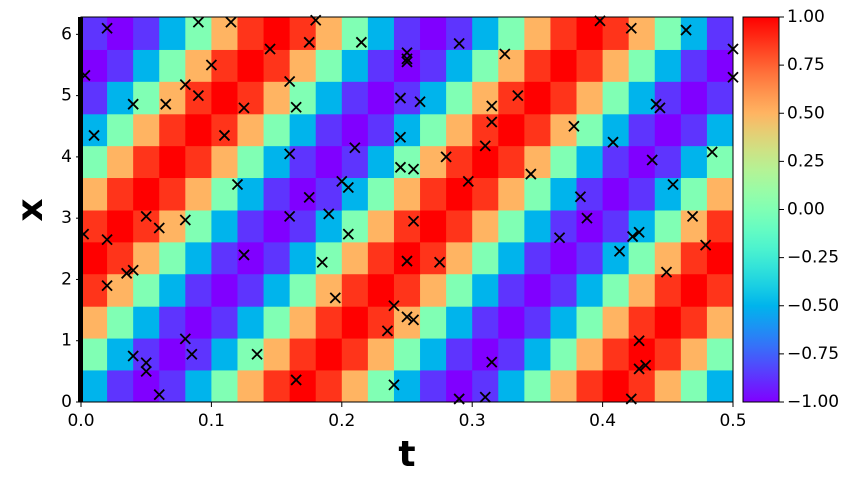 The width and height of the screenshot is (859, 488). Describe the element at coordinates (806, 161) in the screenshot. I see `colorbar-tick-label: 0.25` at that location.